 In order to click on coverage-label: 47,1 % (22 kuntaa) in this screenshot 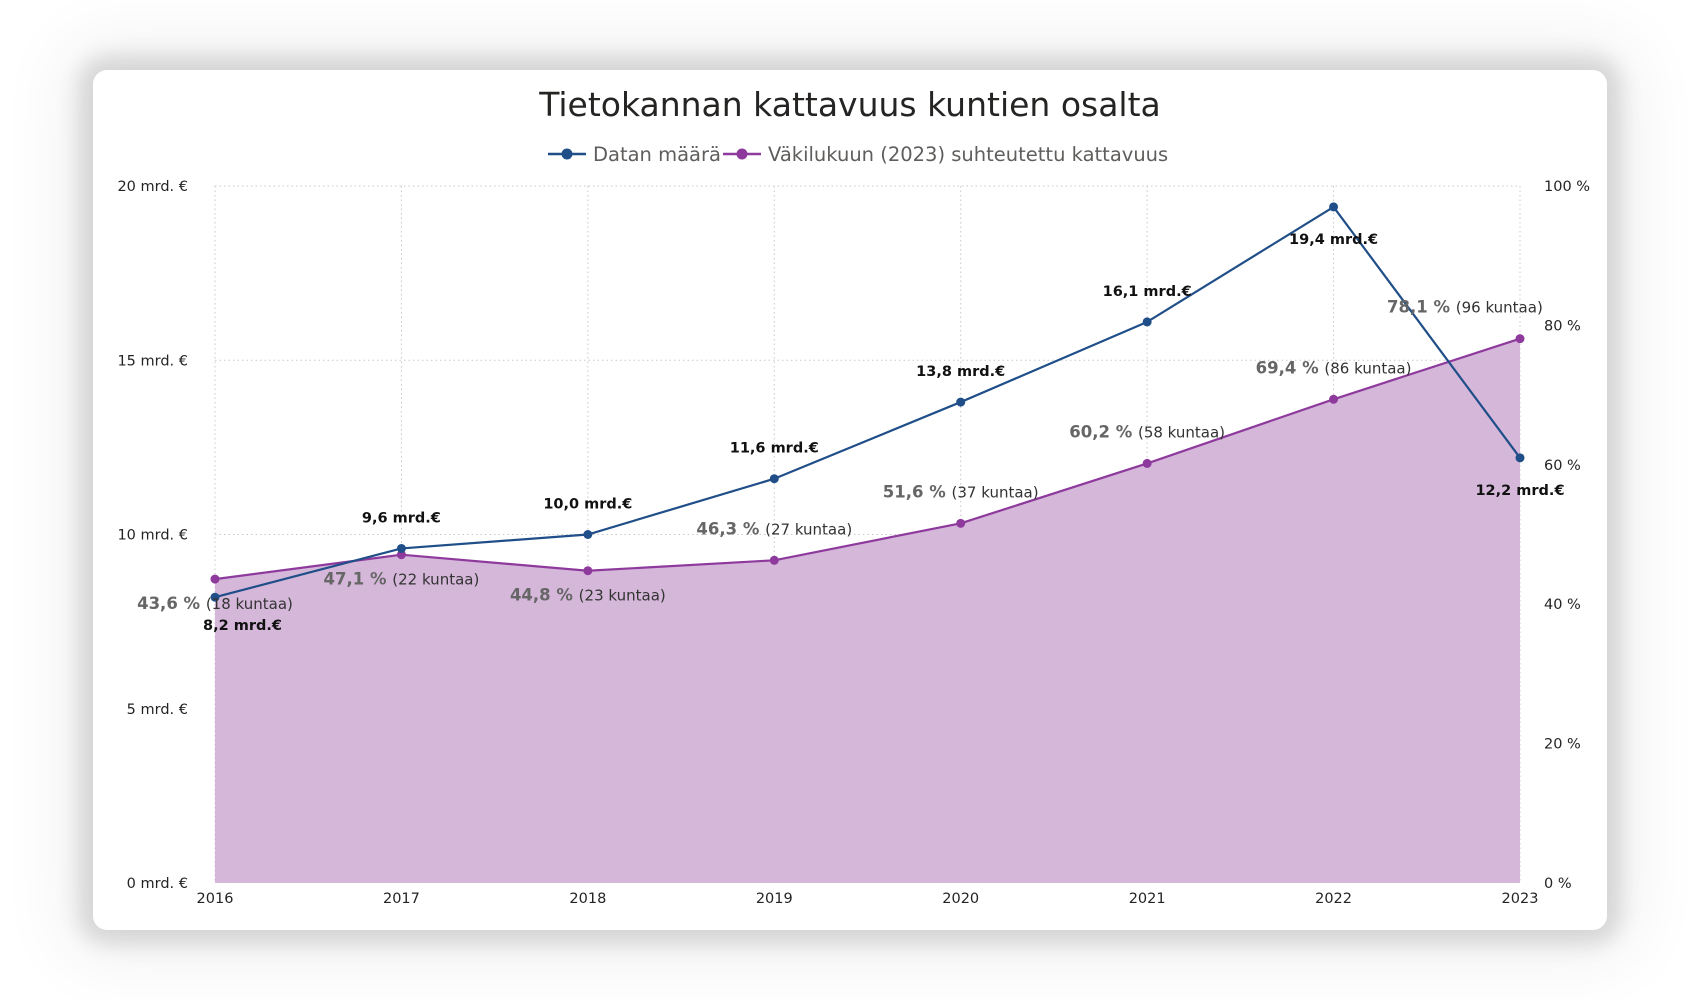, I will do `click(402, 579)`.